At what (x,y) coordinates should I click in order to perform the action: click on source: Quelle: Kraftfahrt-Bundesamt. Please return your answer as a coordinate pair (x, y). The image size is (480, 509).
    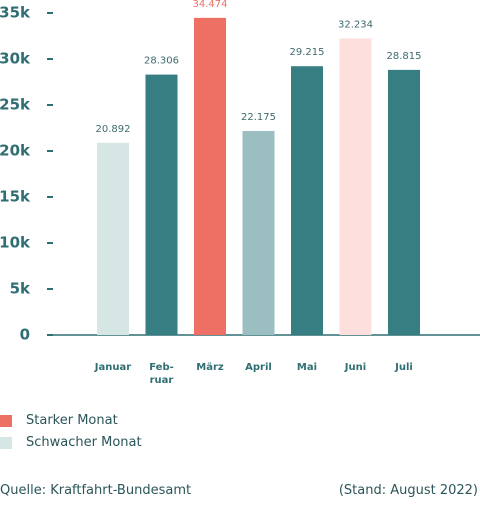
    Looking at the image, I should click on (96, 490).